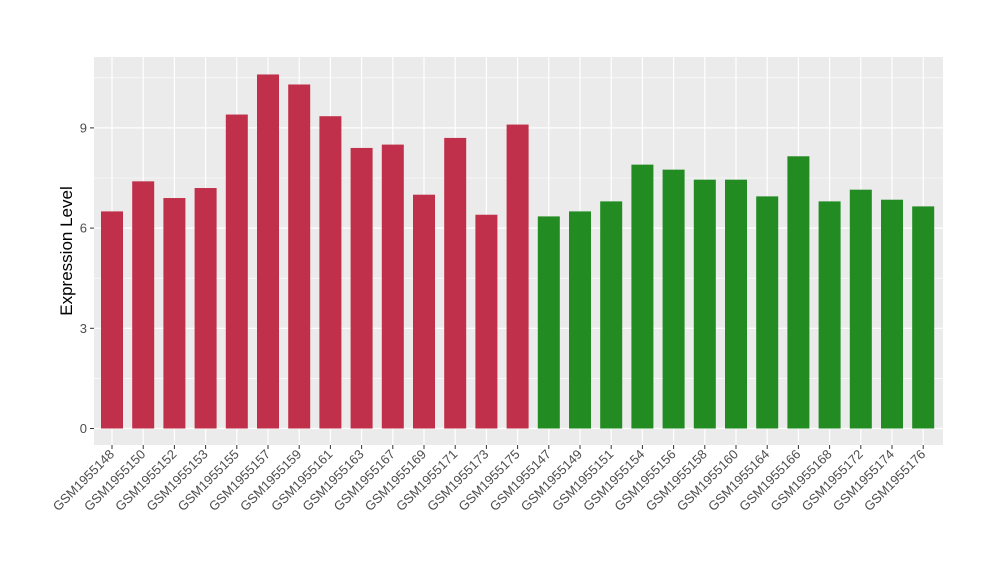 This screenshot has width=1000, height=580. Describe the element at coordinates (611, 315) in the screenshot. I see `bar-GSM1955151` at that location.